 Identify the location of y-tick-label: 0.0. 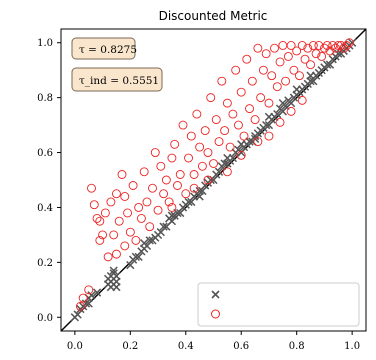
(45, 318).